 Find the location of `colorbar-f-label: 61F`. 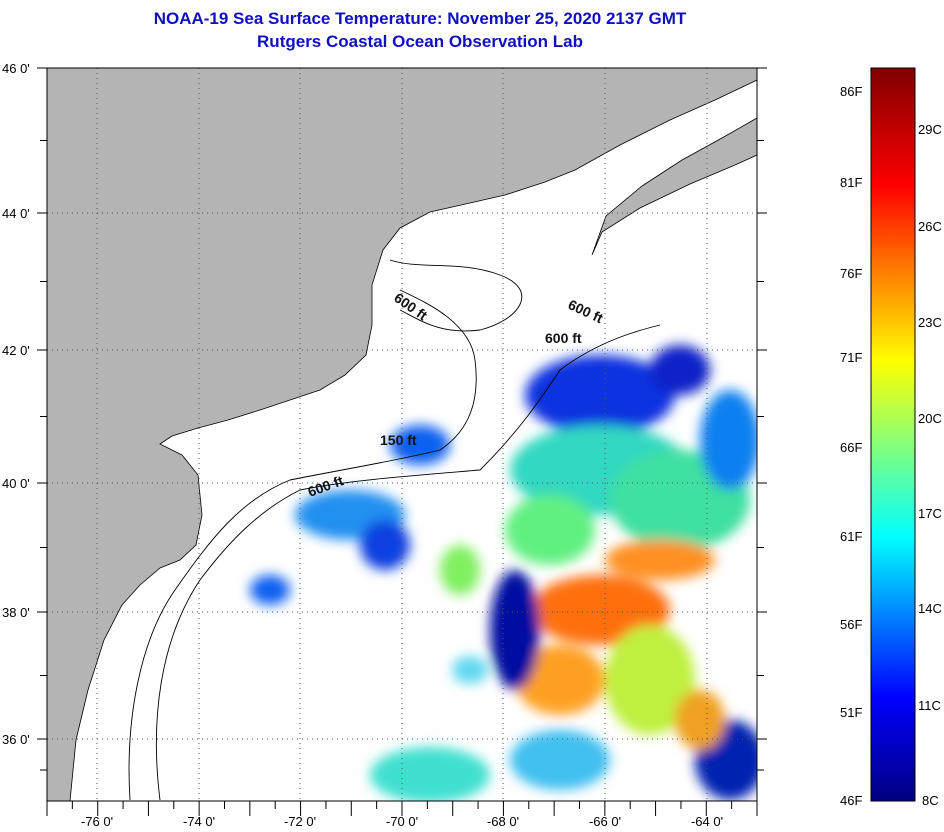

colorbar-f-label: 61F is located at coordinates (851, 536).